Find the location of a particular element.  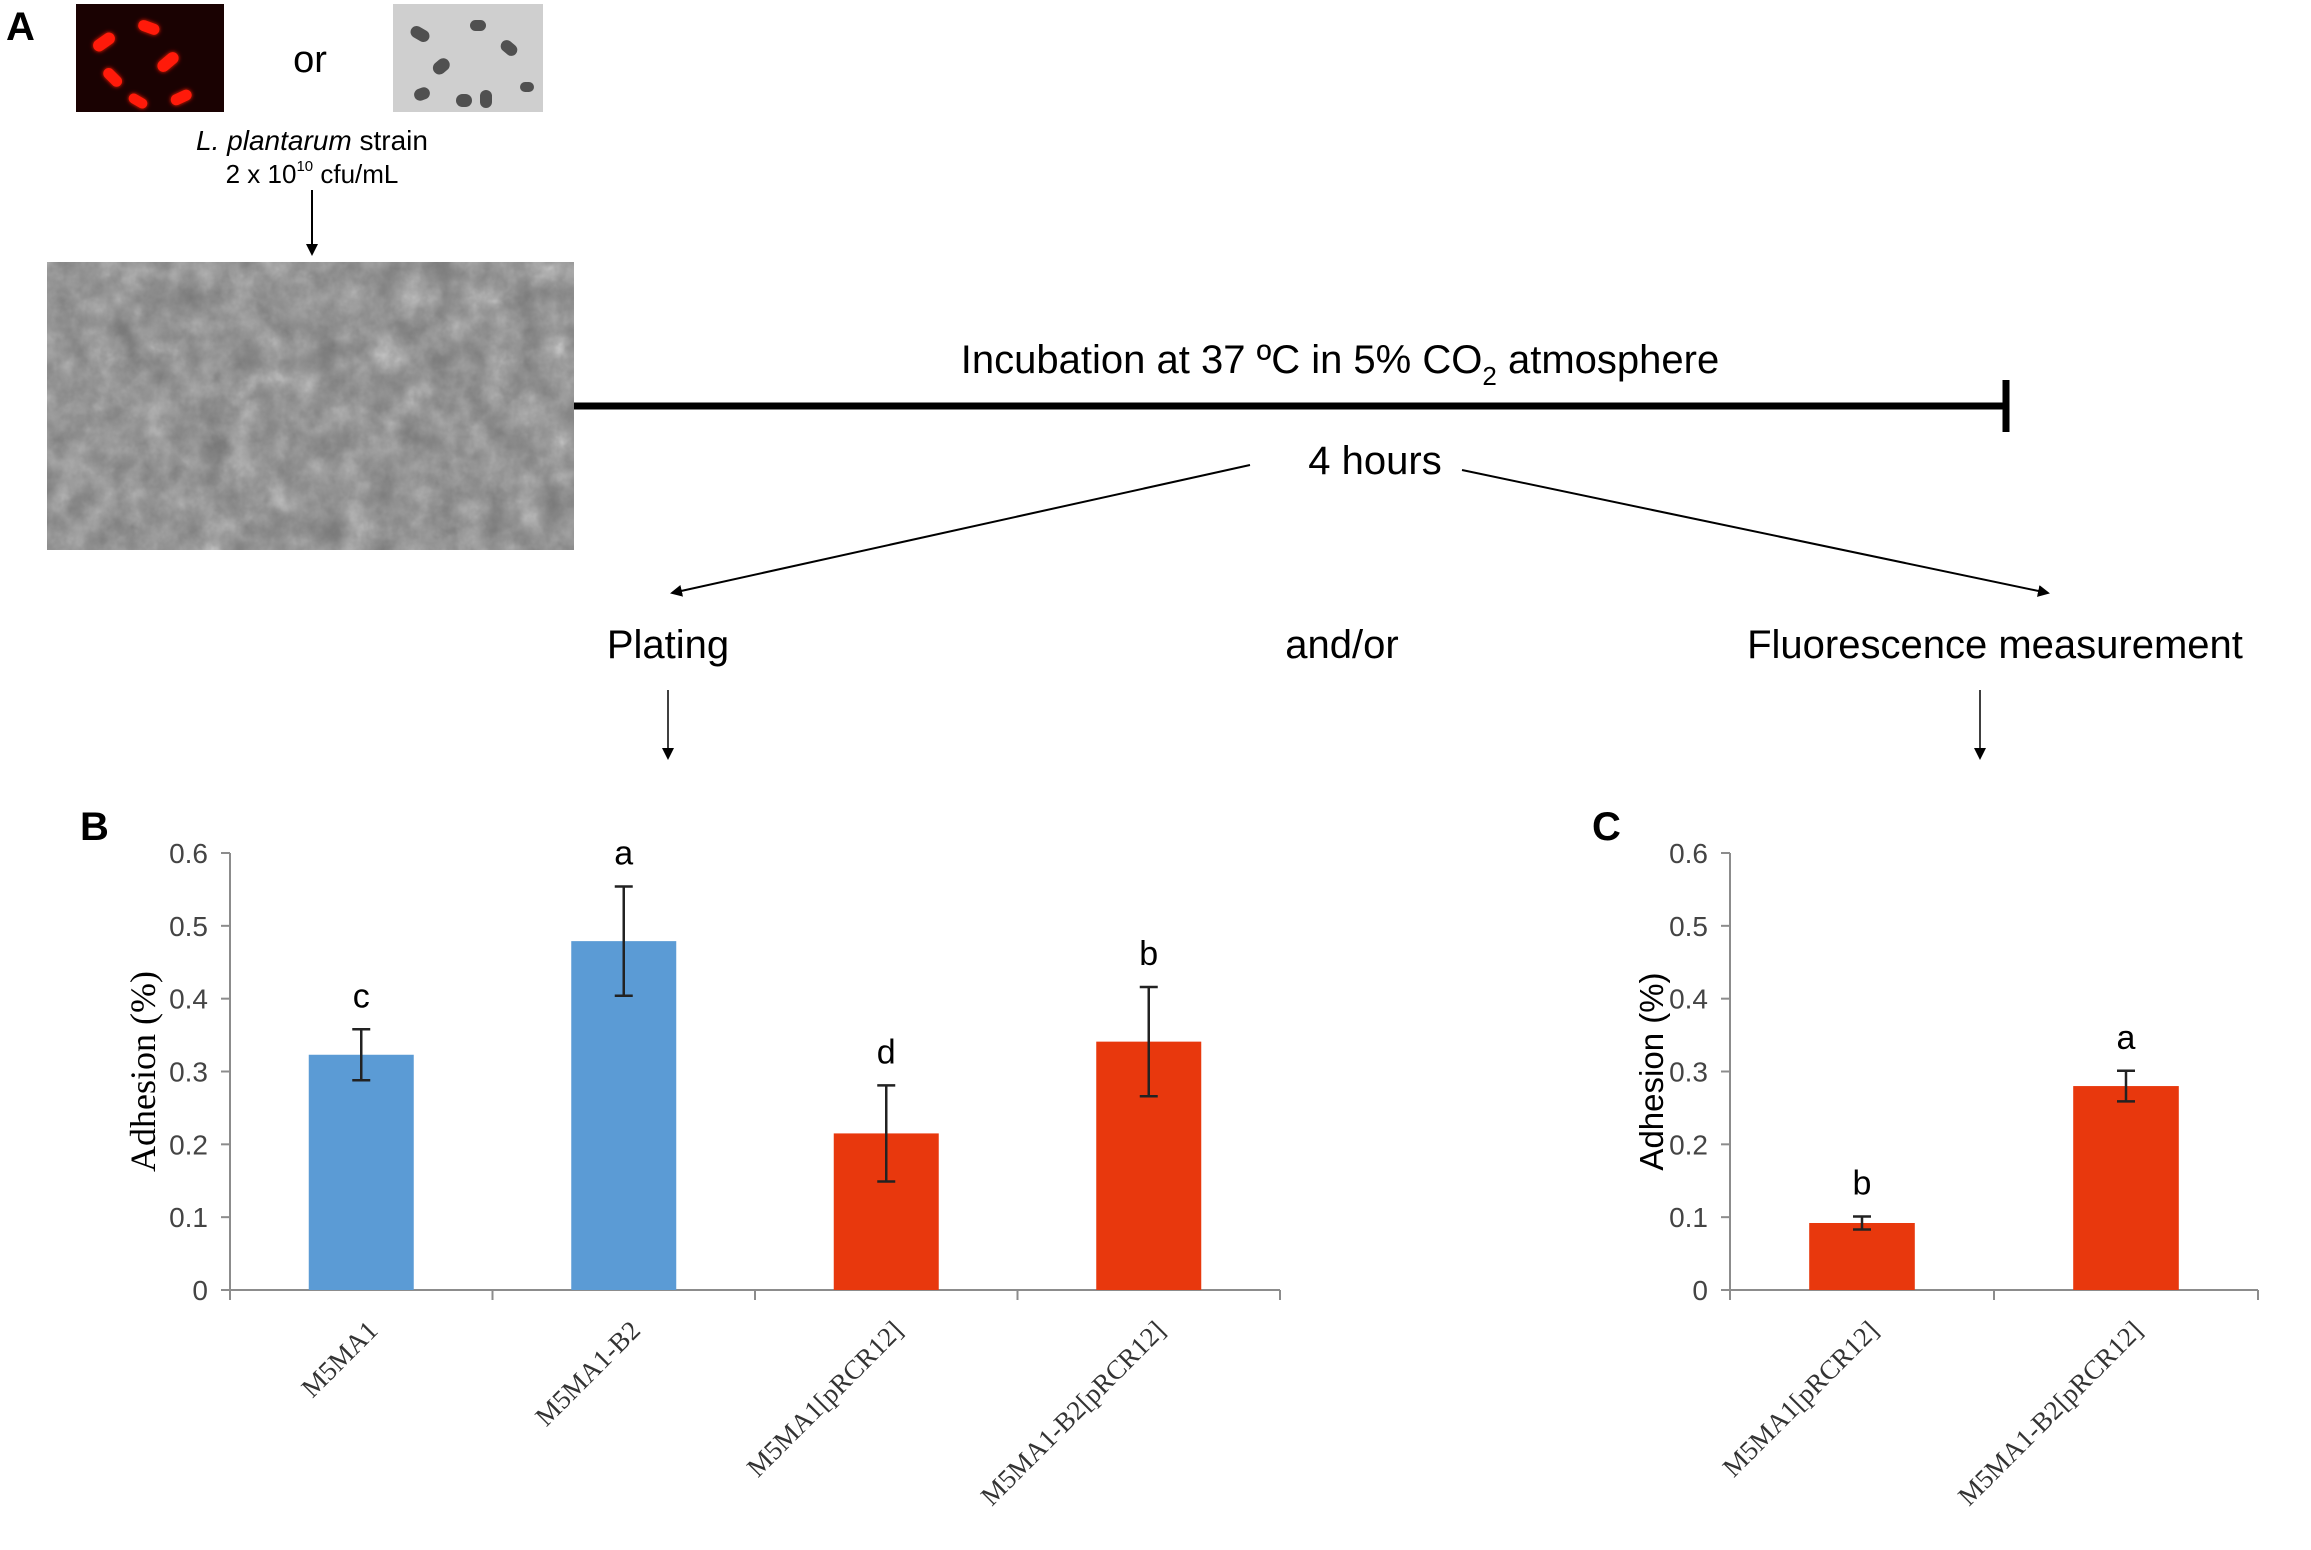

category-label: M5MA1 is located at coordinates (339, 1359).